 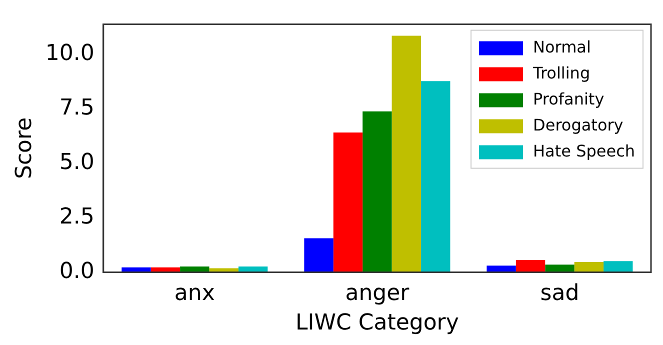 What do you see at coordinates (578, 124) in the screenshot?
I see `legend-label: Derogatory` at bounding box center [578, 124].